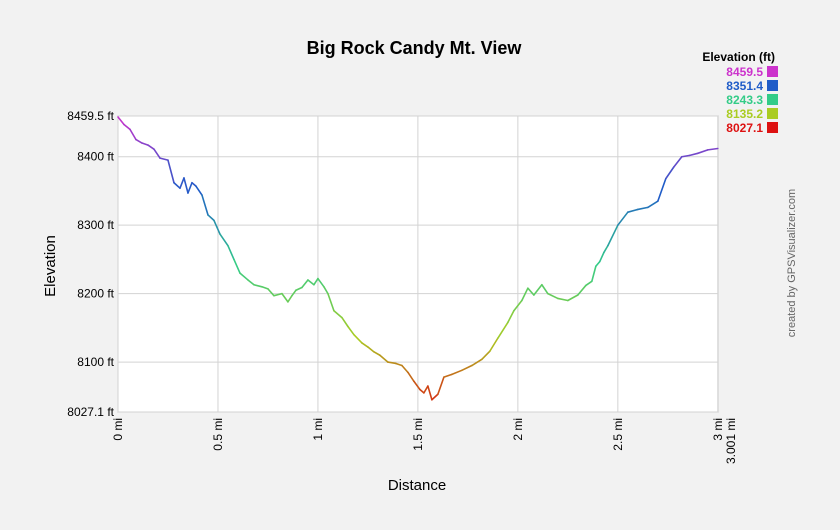 This screenshot has height=530, width=840. I want to click on y-tick-label: 8300 ft, so click(95, 225).